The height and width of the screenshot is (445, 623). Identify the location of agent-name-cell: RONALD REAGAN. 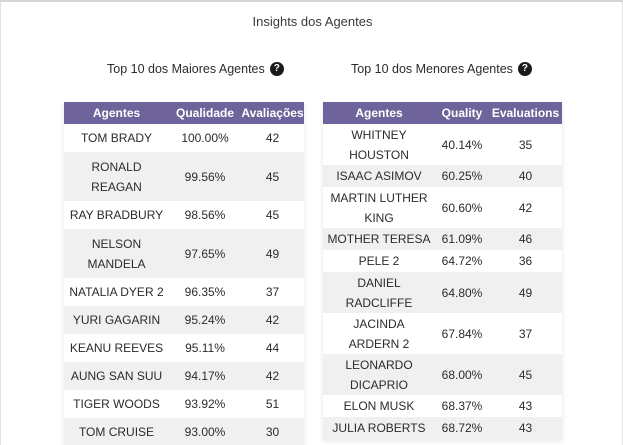
(116, 176).